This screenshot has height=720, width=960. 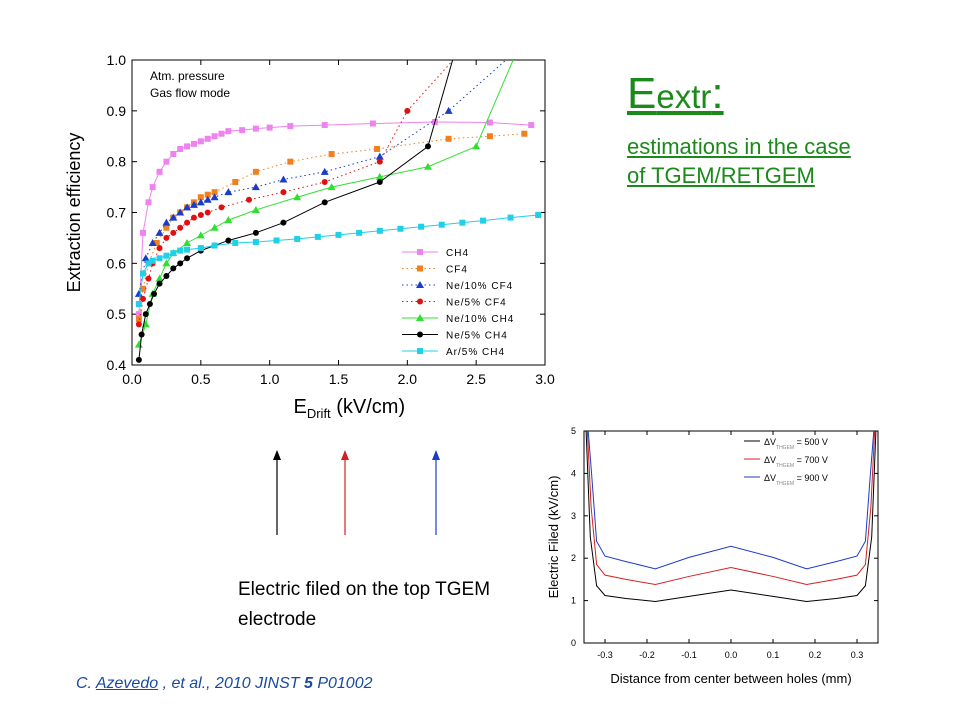 I want to click on citation-prefix: C., so click(x=86, y=683).